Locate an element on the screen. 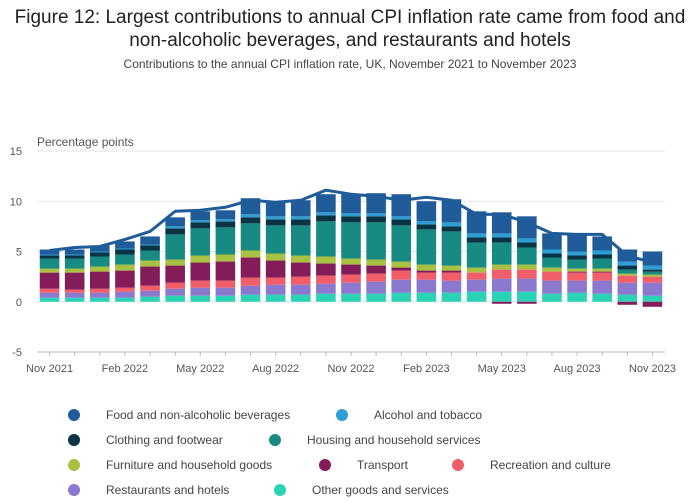  y-tick-label: 0 is located at coordinates (19, 303).